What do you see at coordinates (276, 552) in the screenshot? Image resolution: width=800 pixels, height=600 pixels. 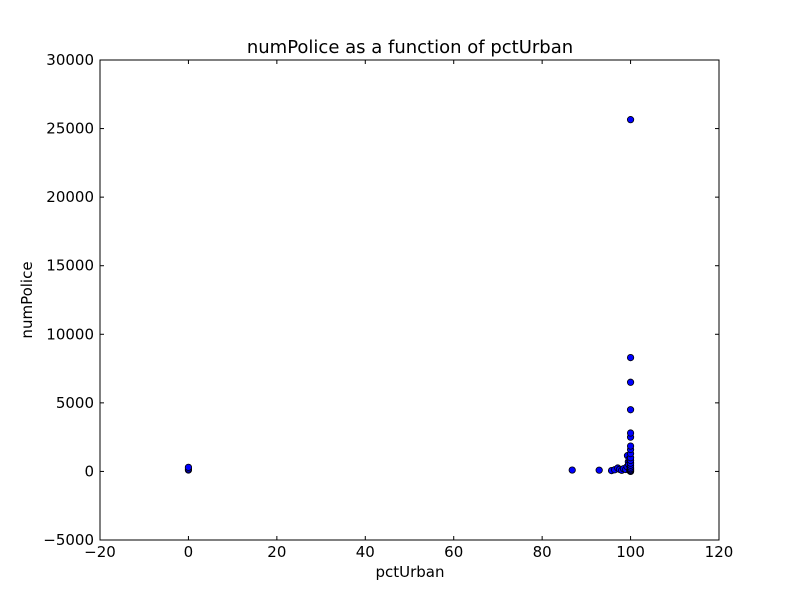 I see `x-tick-label: 20` at bounding box center [276, 552].